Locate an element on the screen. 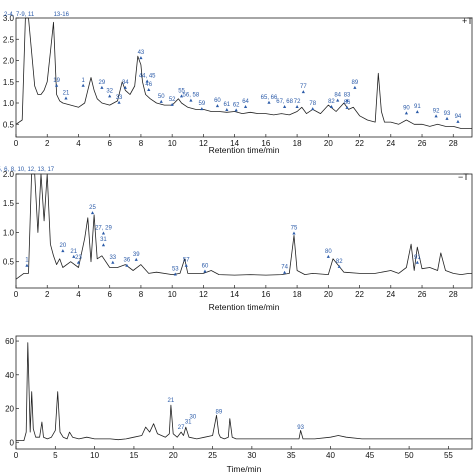 Image resolution: width=474 pixels, height=474 pixels. peak-label: 86 is located at coordinates (347, 103).